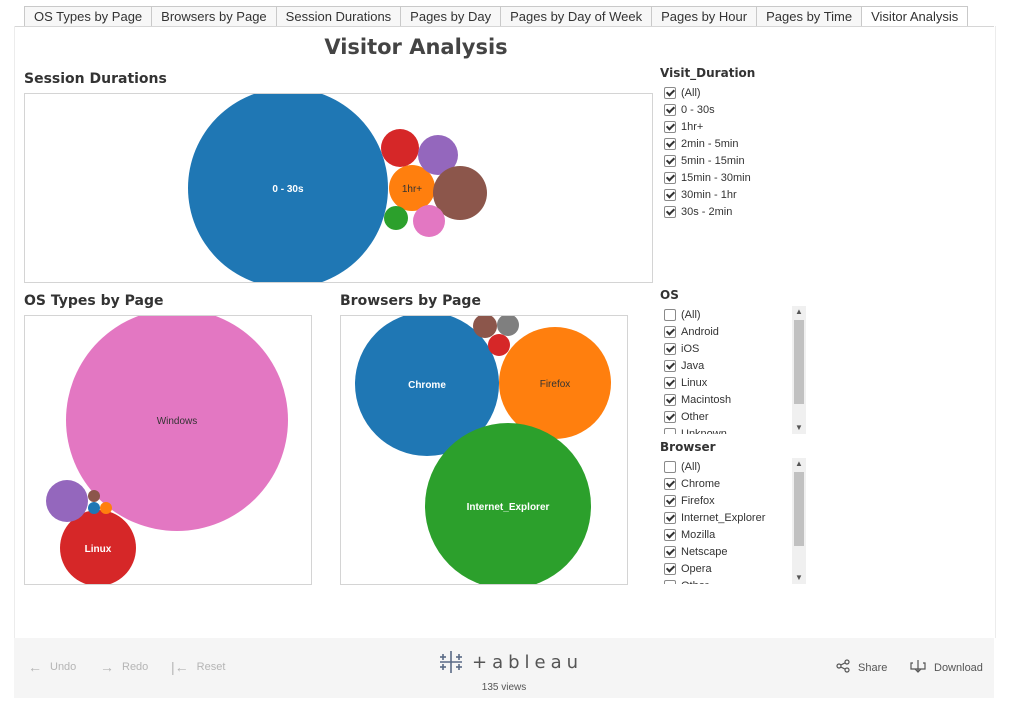 The height and width of the screenshot is (704, 1021). I want to click on browser-filter-scrollbar: ▲ ▼, so click(799, 521).